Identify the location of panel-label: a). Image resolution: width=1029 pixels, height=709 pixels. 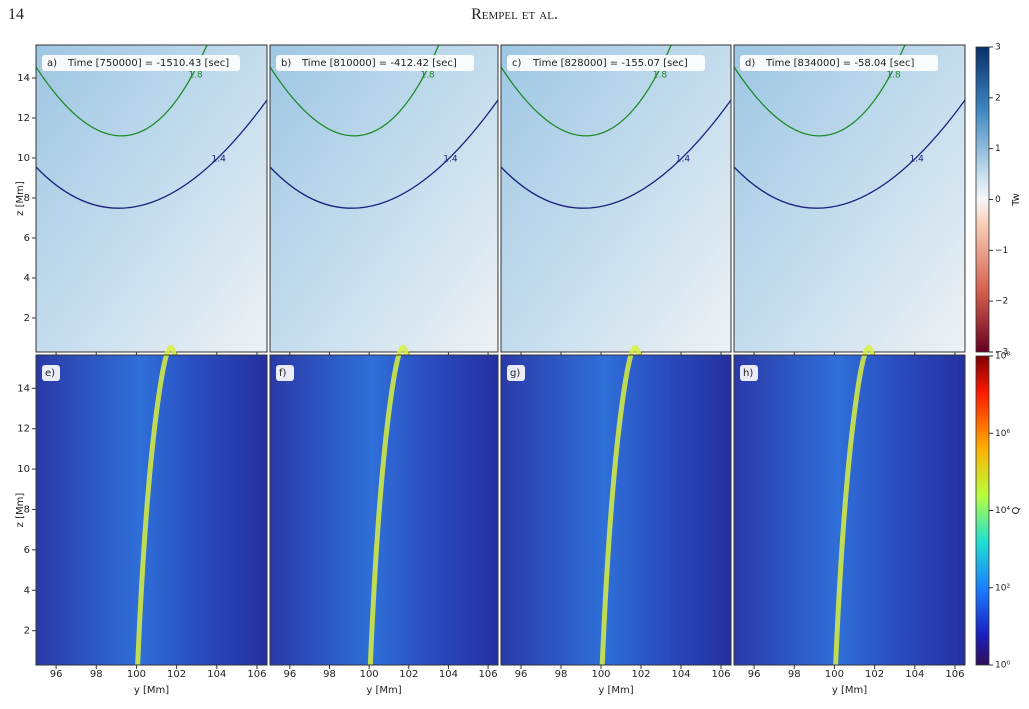
(52, 63).